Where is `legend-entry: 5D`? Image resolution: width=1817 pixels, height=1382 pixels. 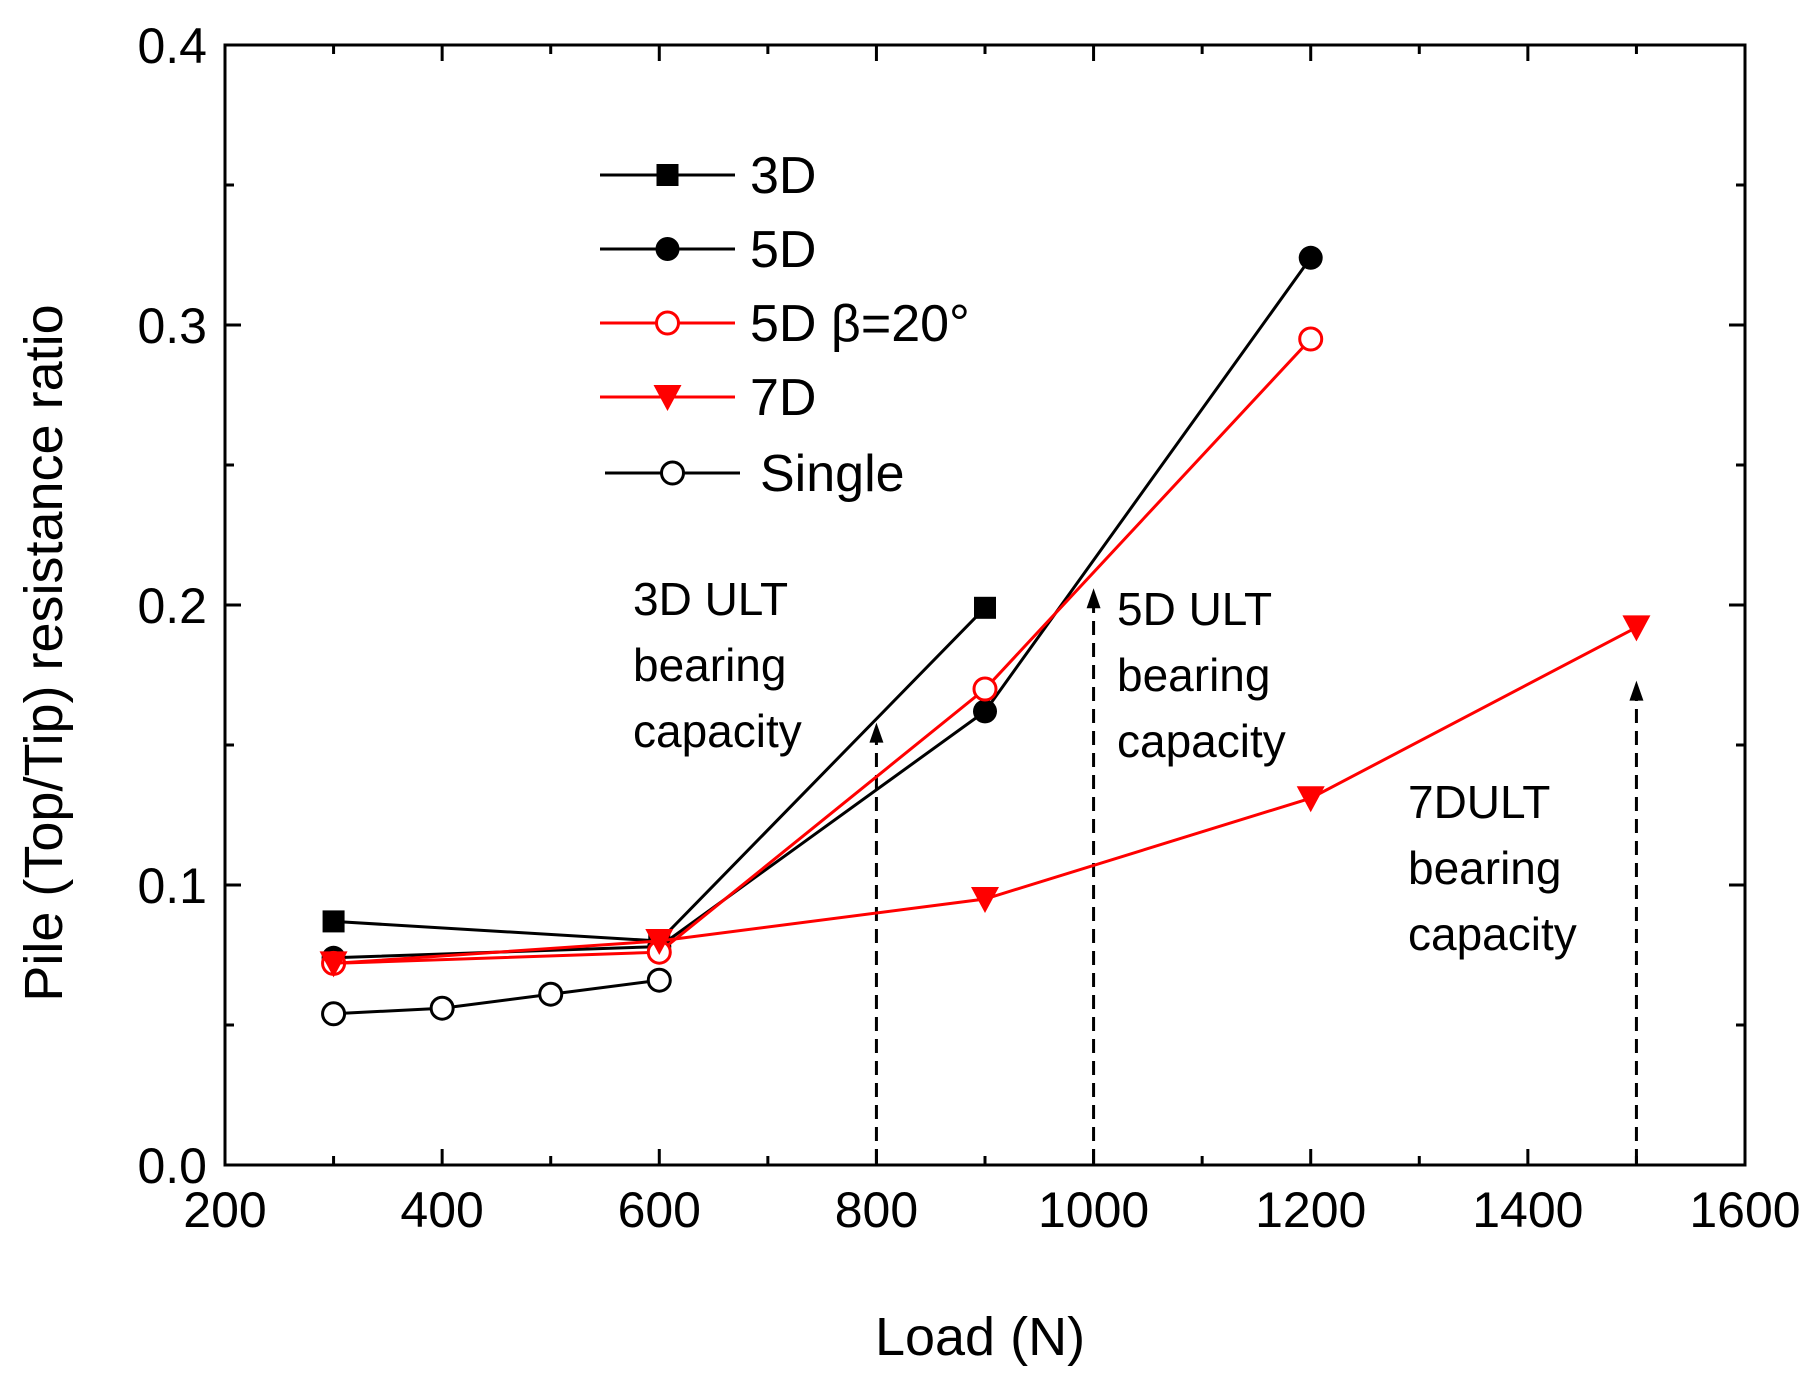
legend-entry: 5D is located at coordinates (708, 250).